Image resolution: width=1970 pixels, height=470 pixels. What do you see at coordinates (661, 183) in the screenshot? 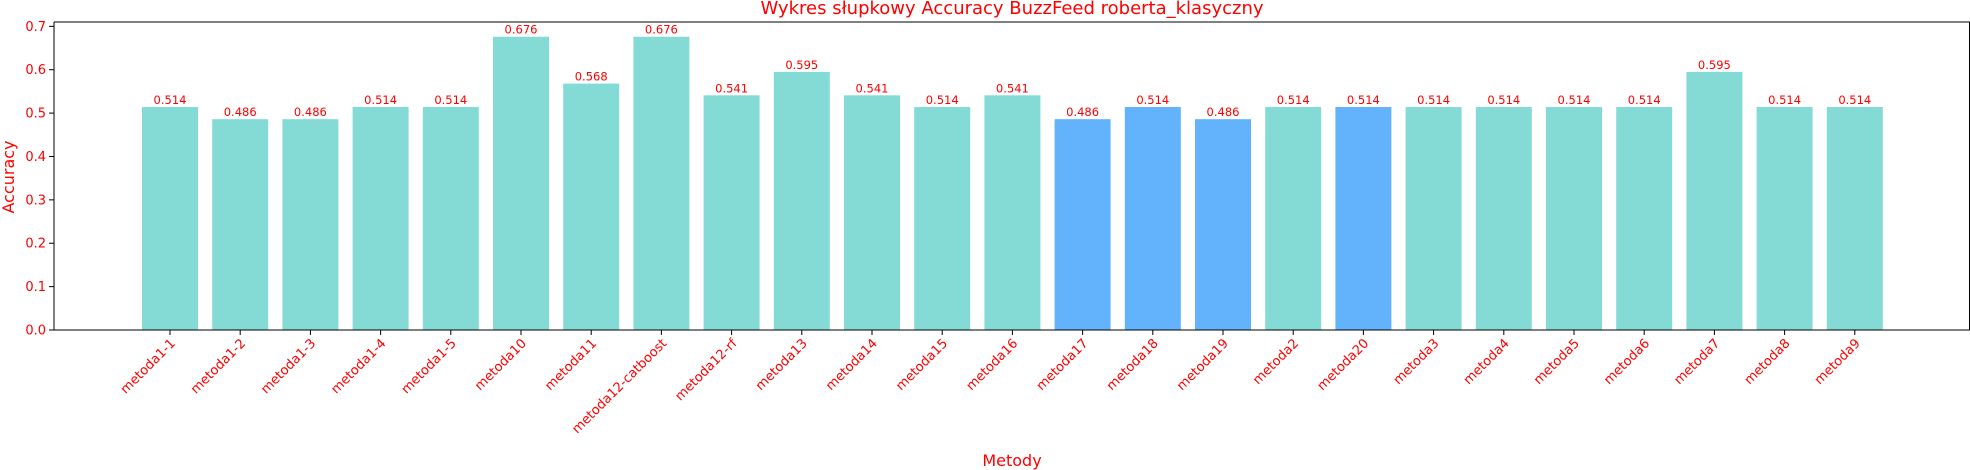
I see `bar-metoda12-catboost` at bounding box center [661, 183].